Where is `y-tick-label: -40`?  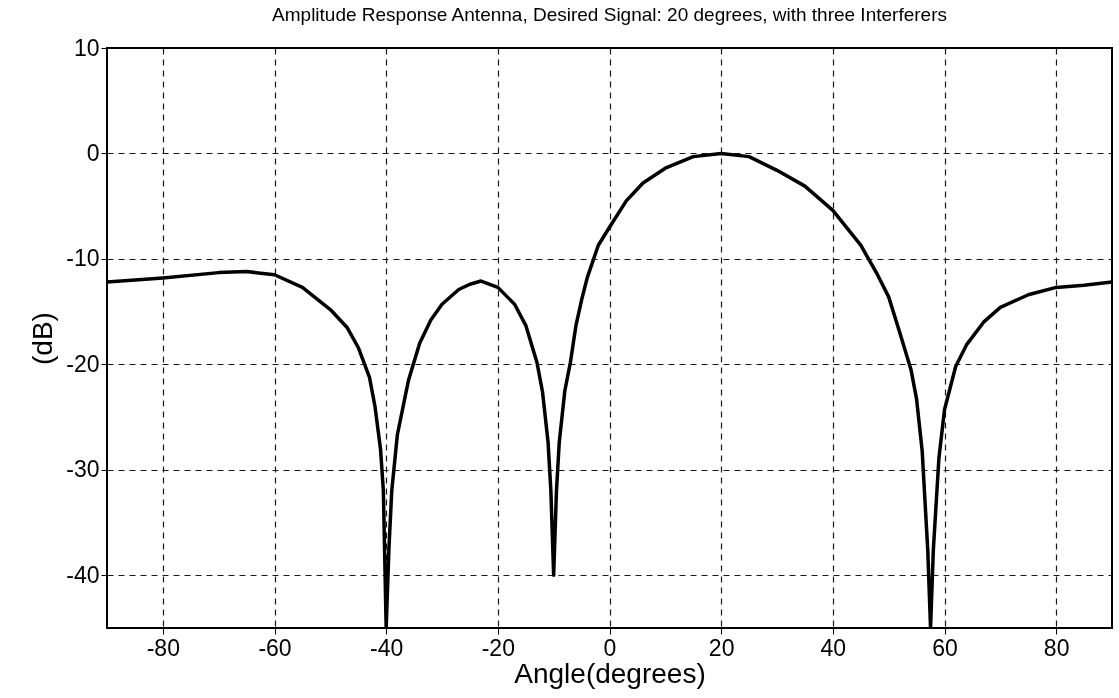
y-tick-label: -40 is located at coordinates (83, 574).